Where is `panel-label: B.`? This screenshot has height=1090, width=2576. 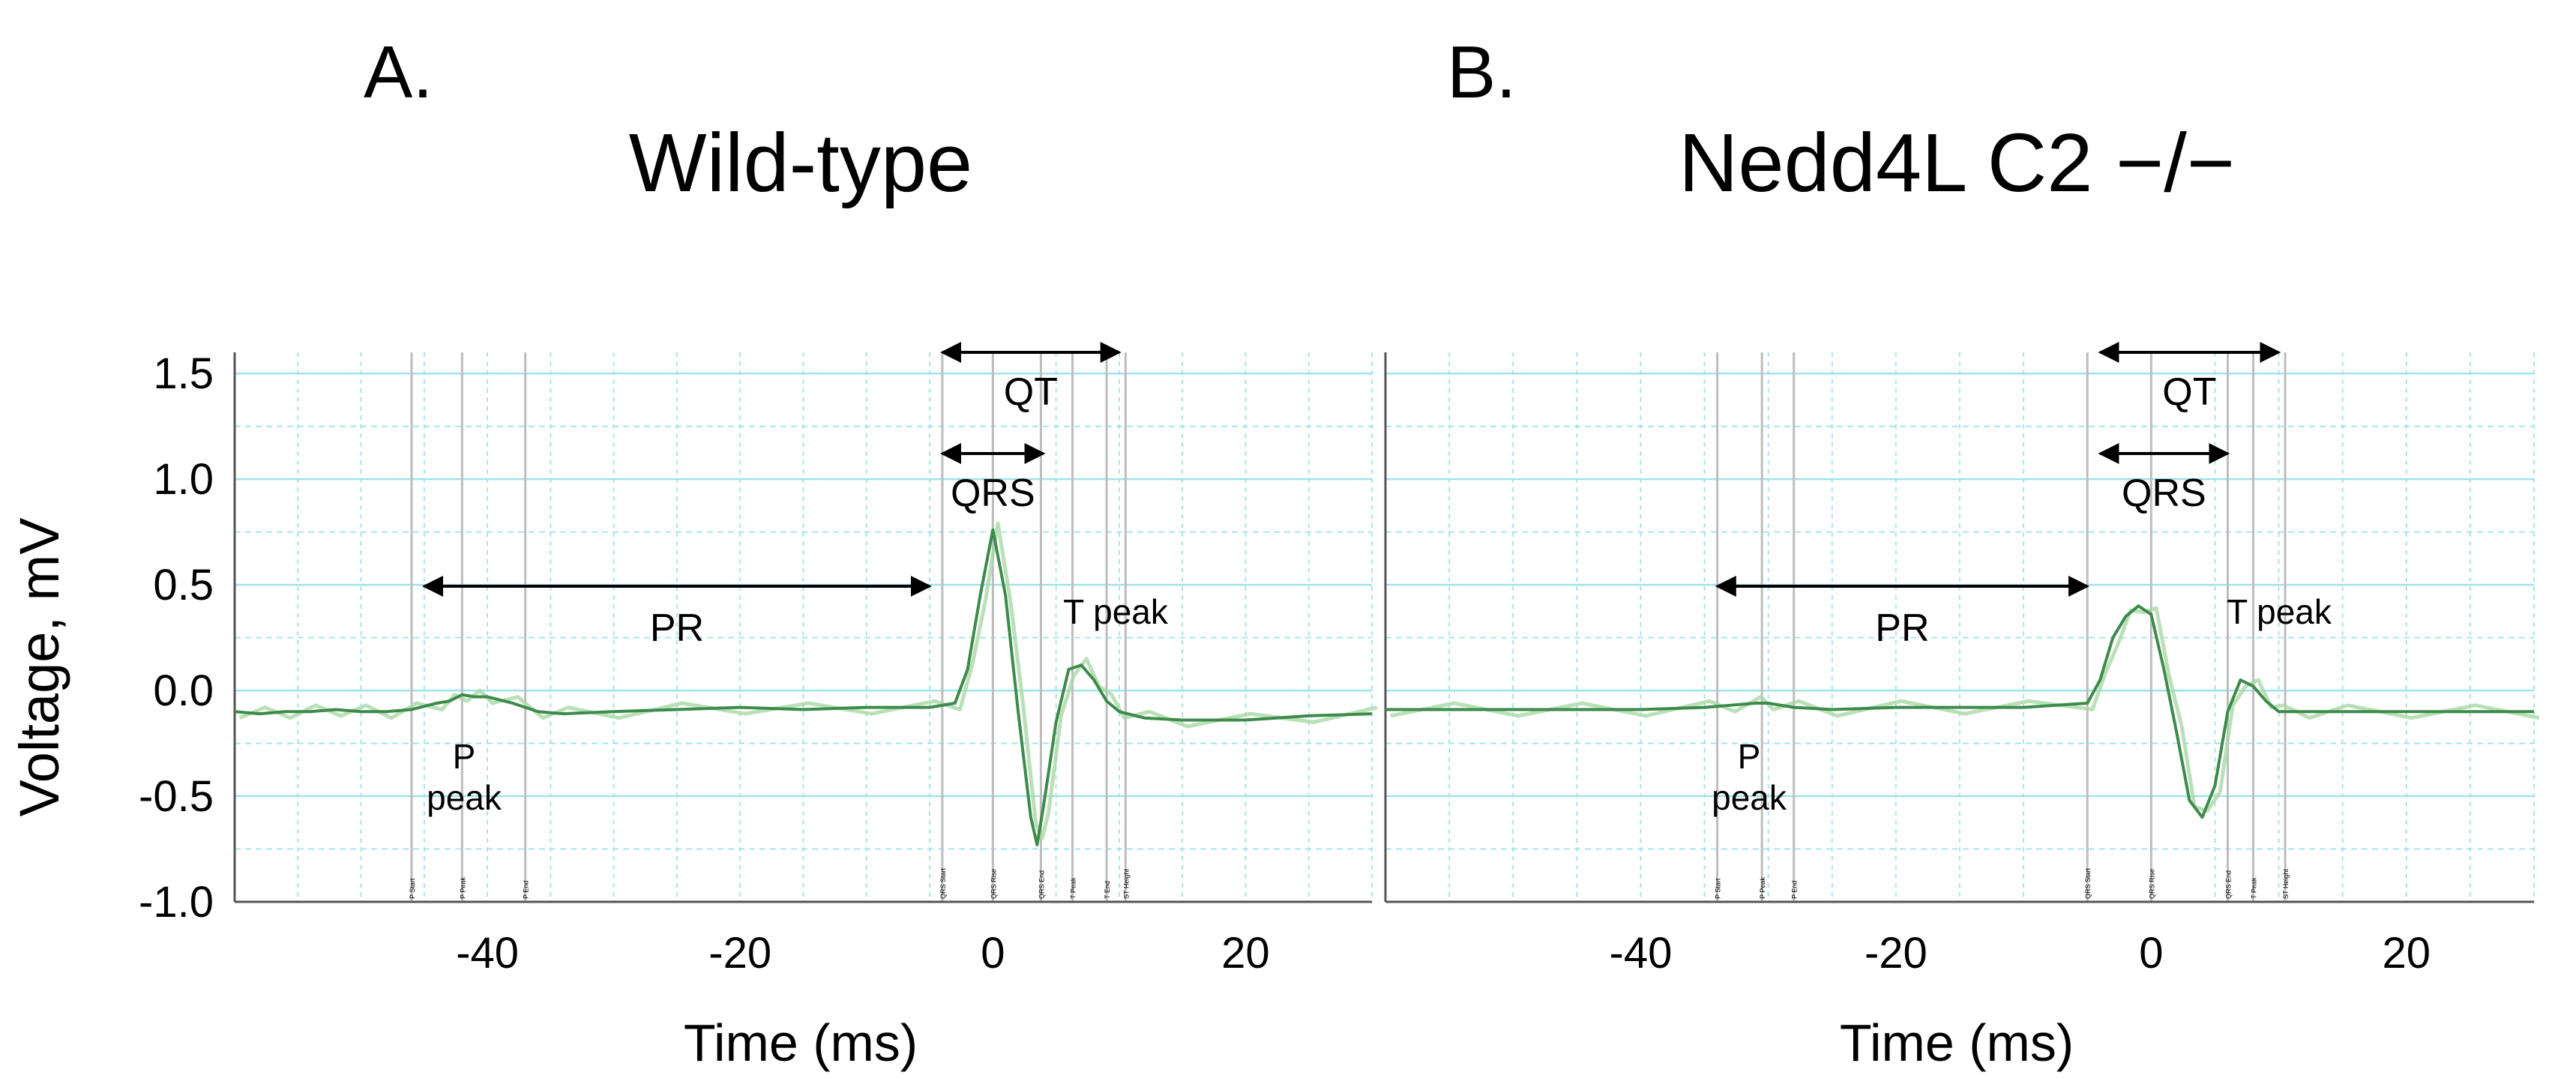 panel-label: B. is located at coordinates (1482, 72).